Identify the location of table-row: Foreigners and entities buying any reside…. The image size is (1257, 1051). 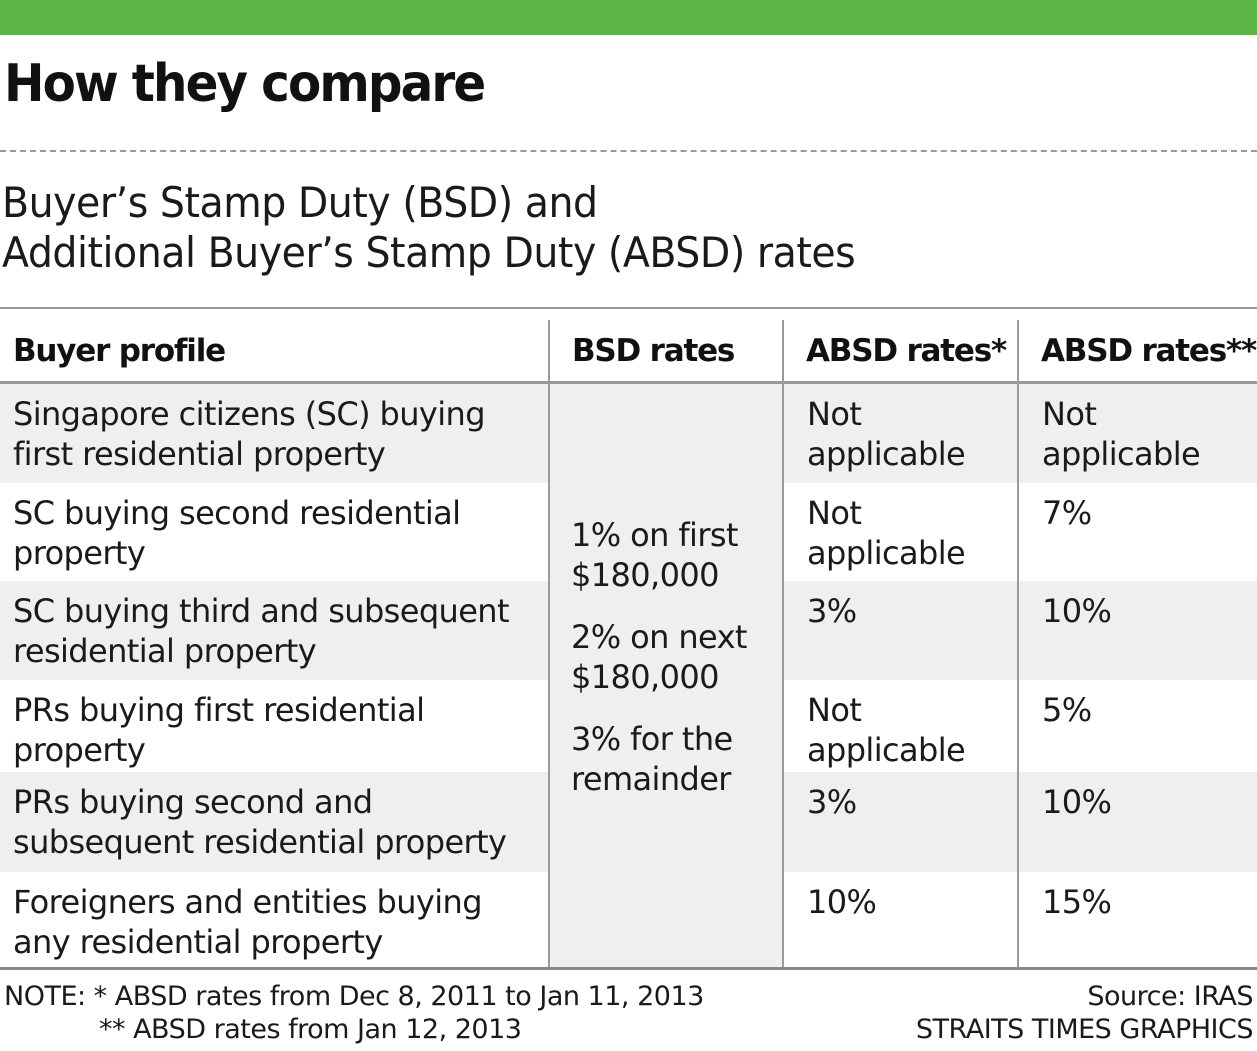
(628, 920).